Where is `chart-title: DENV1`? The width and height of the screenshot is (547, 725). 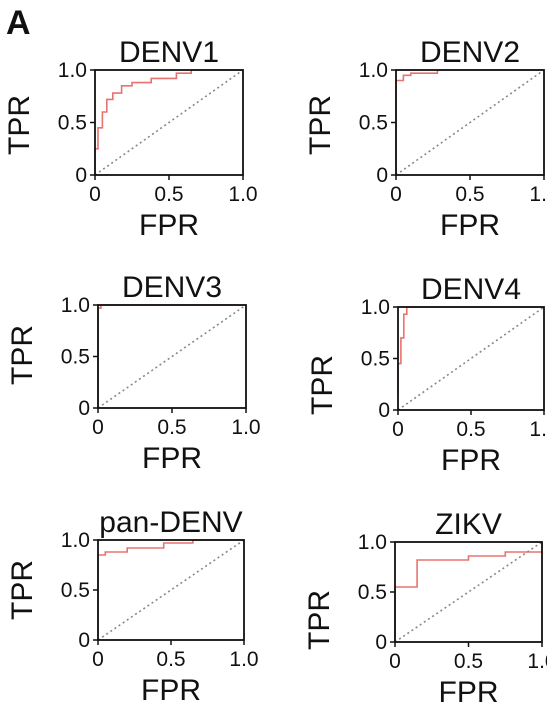 chart-title: DENV1 is located at coordinates (169, 52).